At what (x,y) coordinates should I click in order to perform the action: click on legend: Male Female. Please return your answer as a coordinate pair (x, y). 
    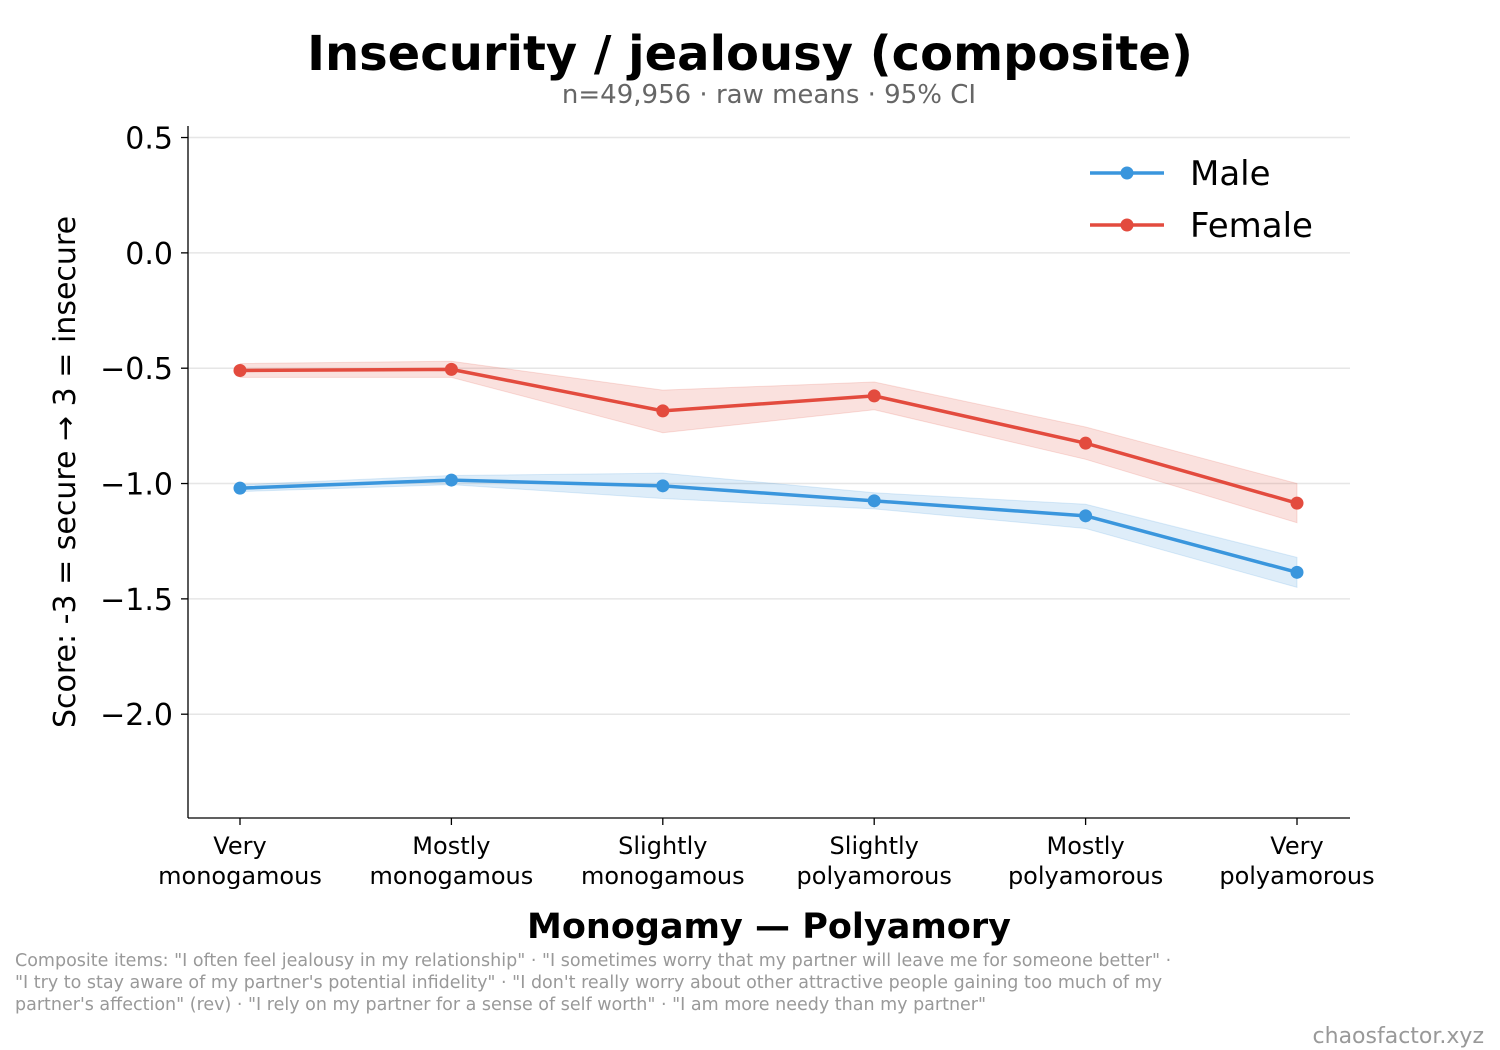
    Looking at the image, I should click on (1201, 200).